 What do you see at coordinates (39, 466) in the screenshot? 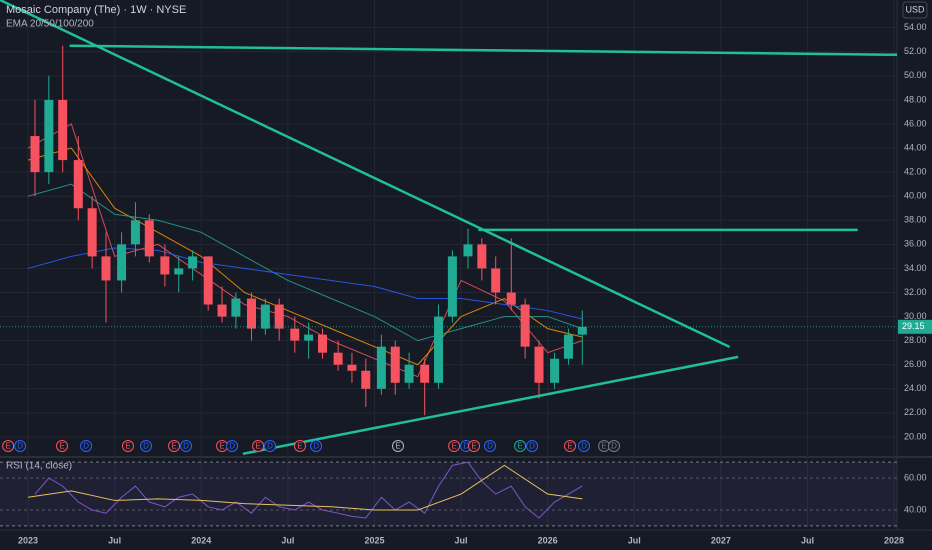
I see `rsi-title: RSI (14, close)` at bounding box center [39, 466].